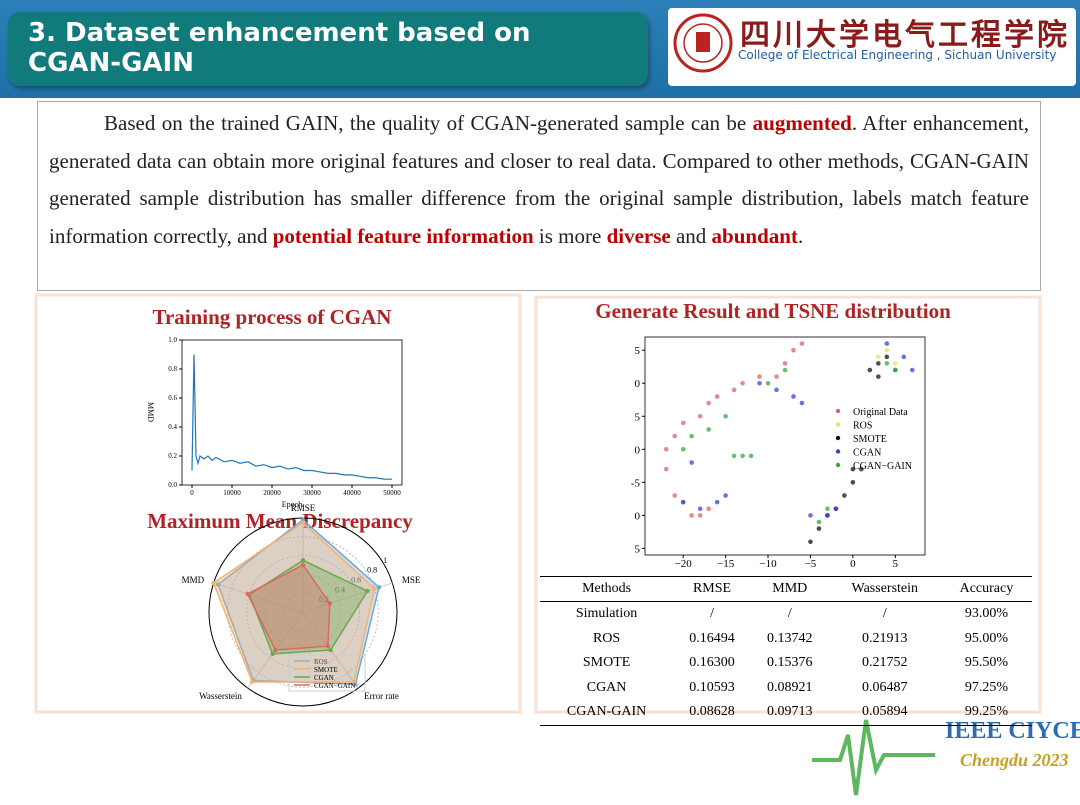  What do you see at coordinates (258, 597) in the screenshot?
I see `spoke` at bounding box center [258, 597].